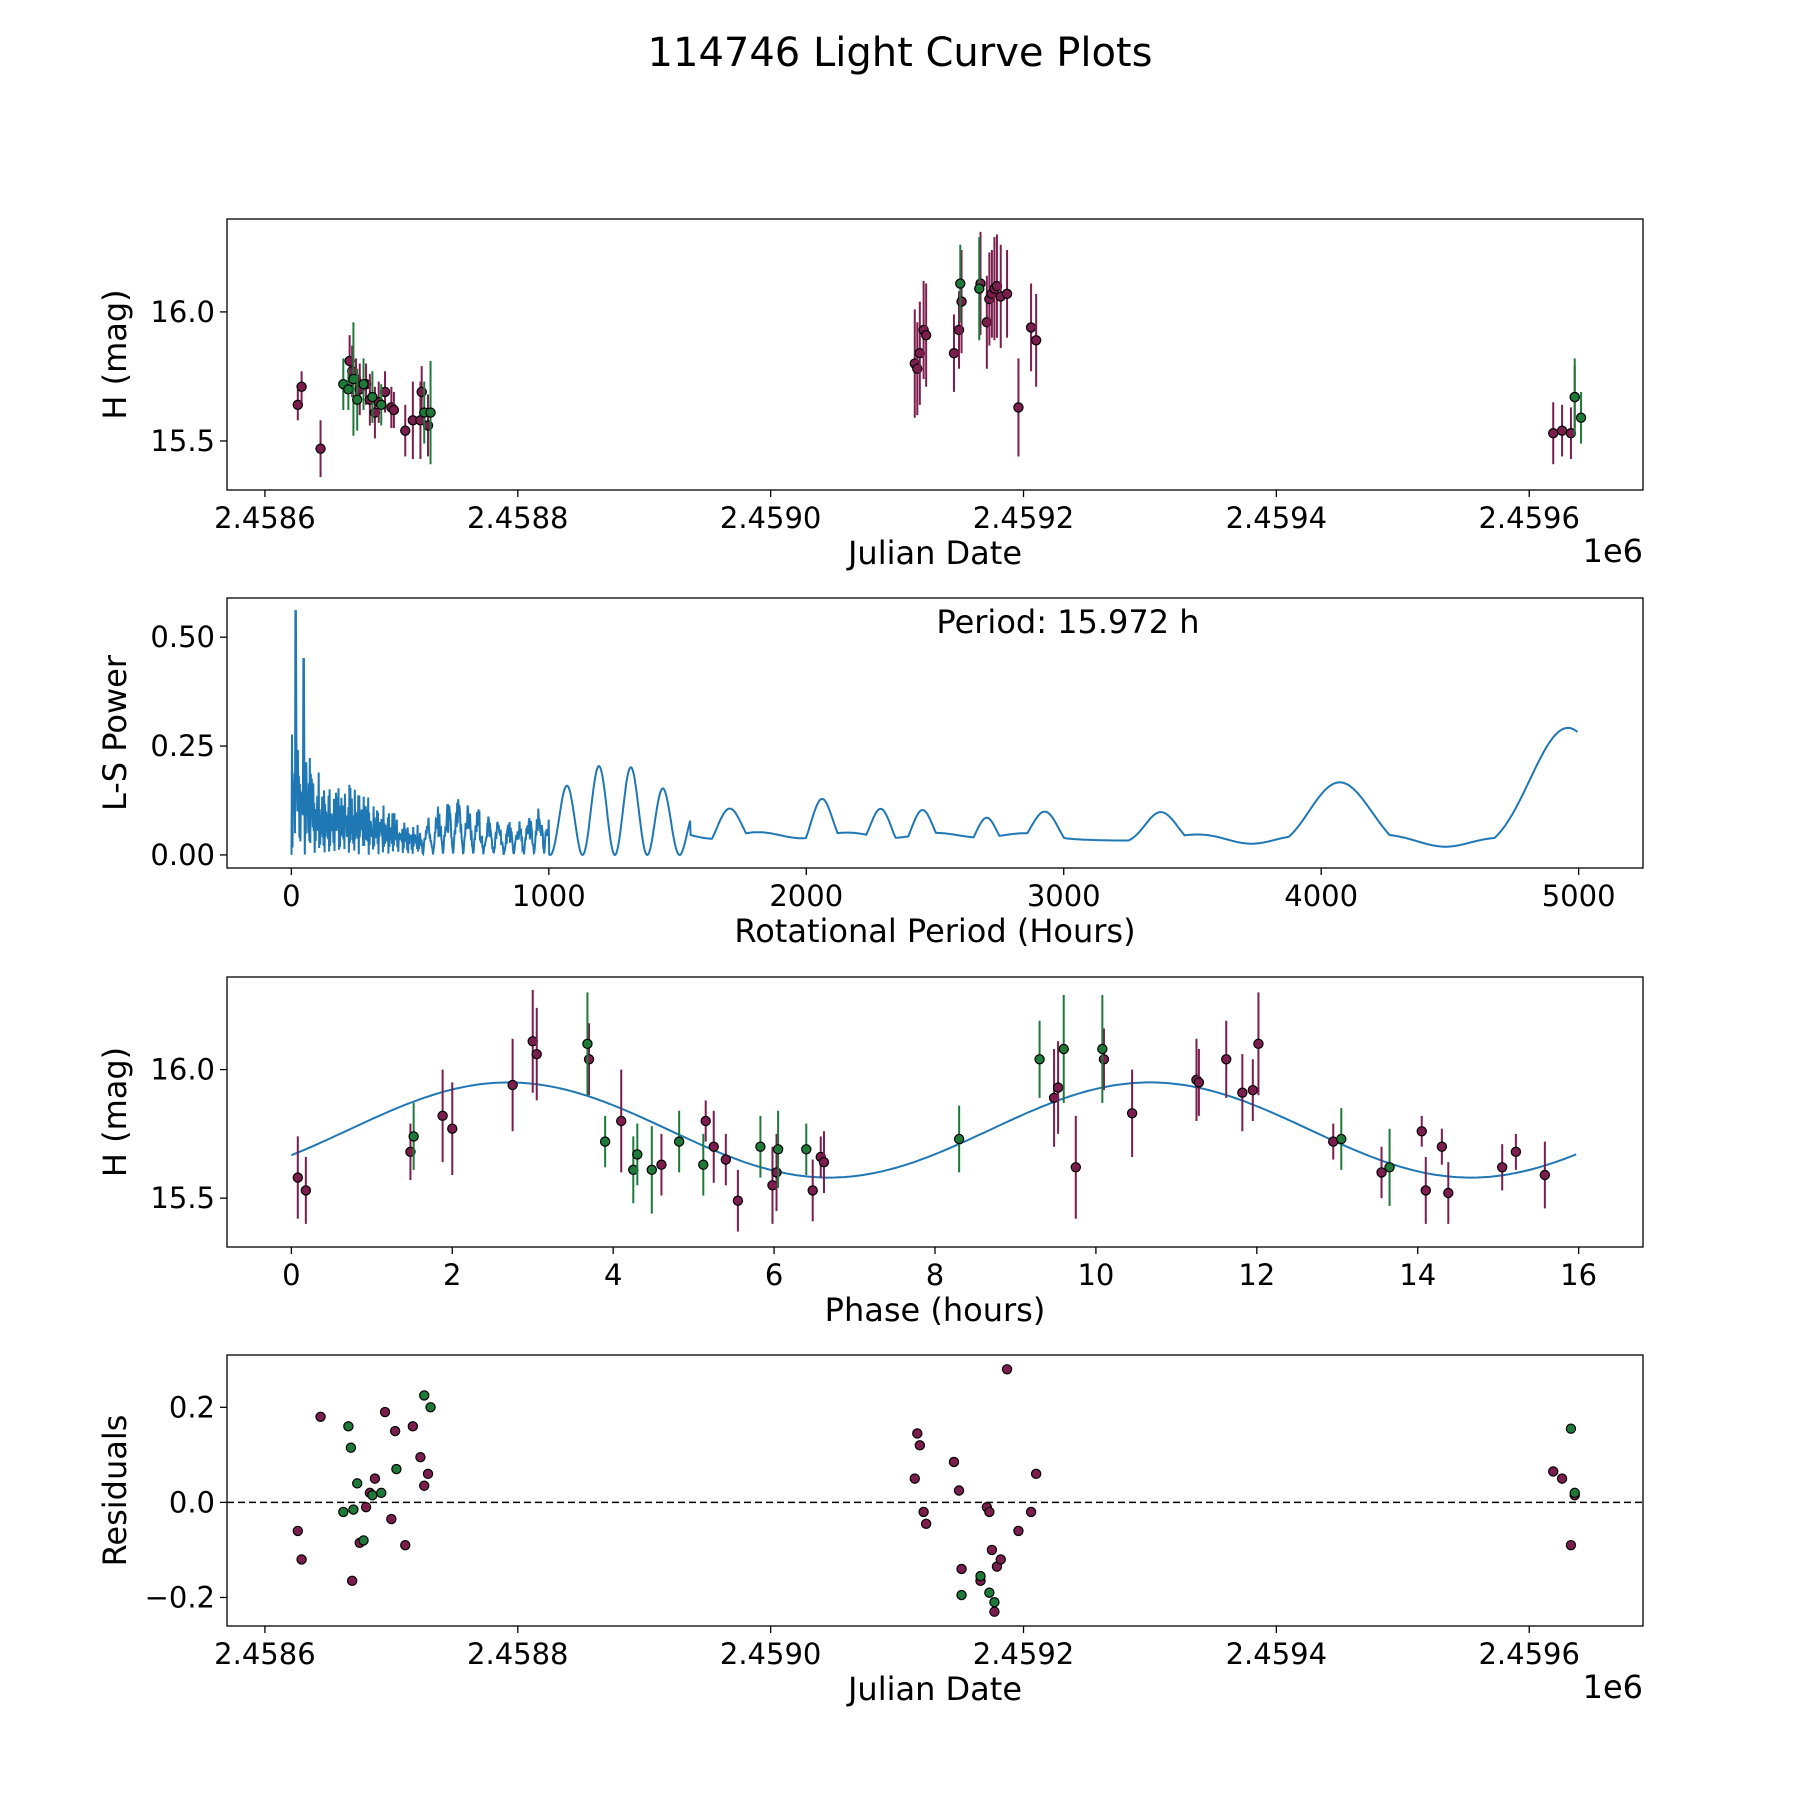 The image size is (1800, 1800). Describe the element at coordinates (192, 1502) in the screenshot. I see `y-tick-label: 0.0` at that location.